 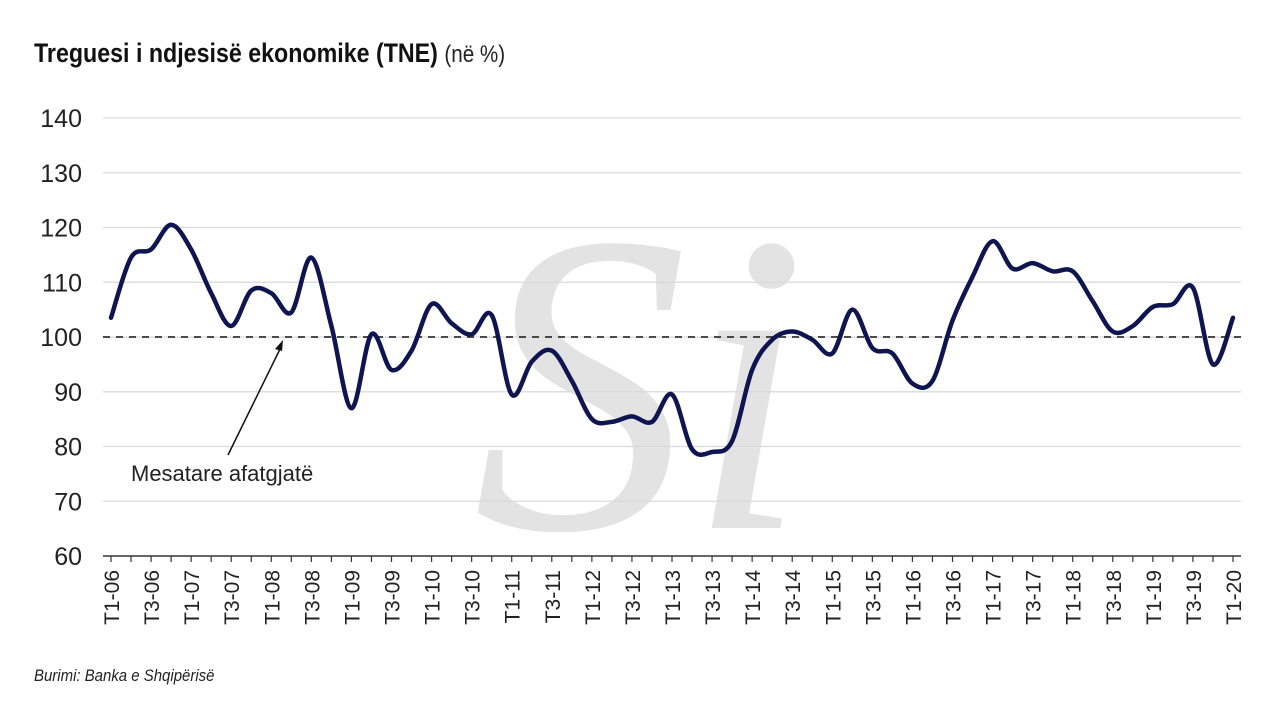 I want to click on y-tick-label: 90, so click(x=68, y=393).